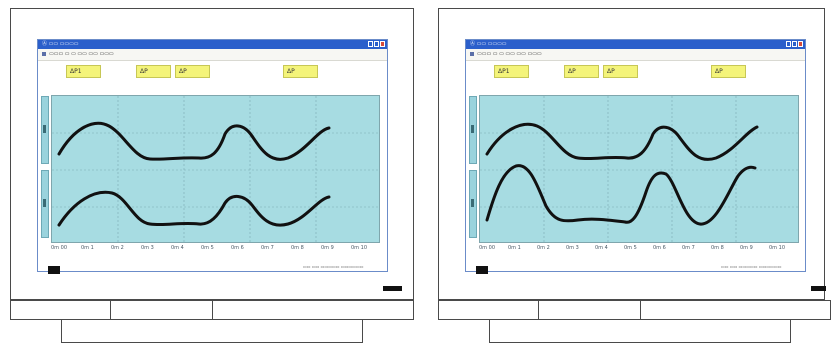 This screenshot has width=831, height=347. I want to click on right-value-box-1: ΔP1, so click(511, 71).